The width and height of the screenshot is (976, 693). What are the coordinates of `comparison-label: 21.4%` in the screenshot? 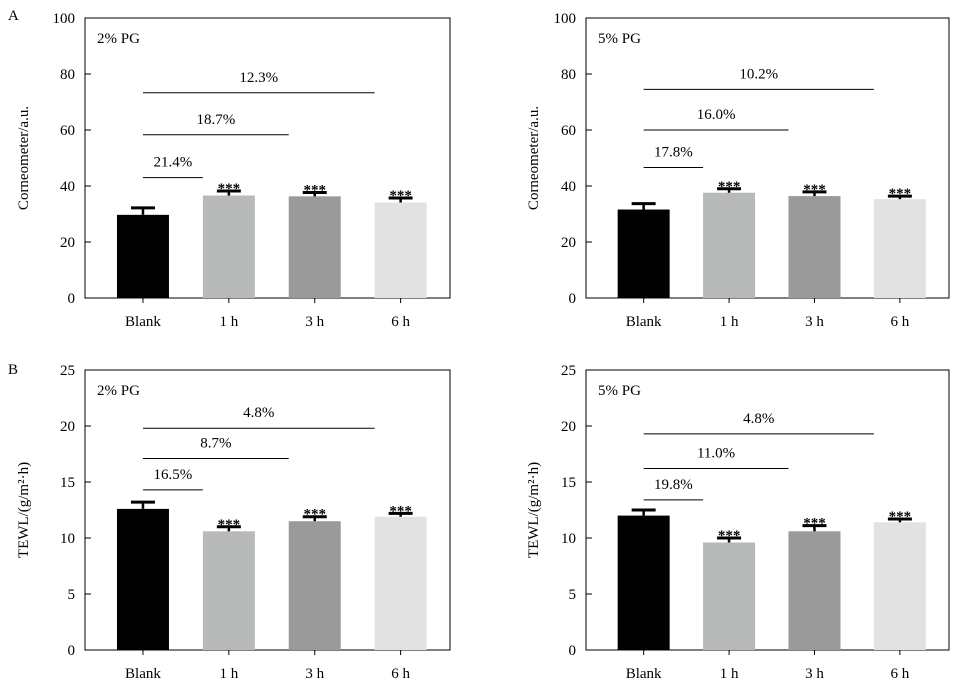 It's located at (173, 163).